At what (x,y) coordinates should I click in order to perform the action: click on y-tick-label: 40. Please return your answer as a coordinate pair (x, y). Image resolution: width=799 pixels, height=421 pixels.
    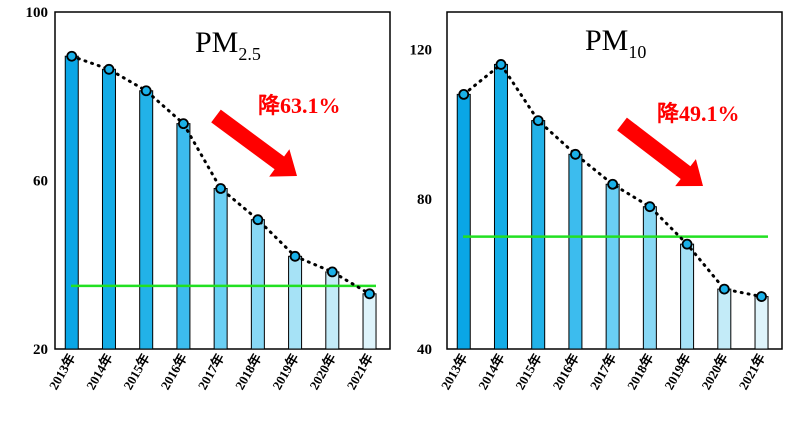
    Looking at the image, I should click on (424, 350).